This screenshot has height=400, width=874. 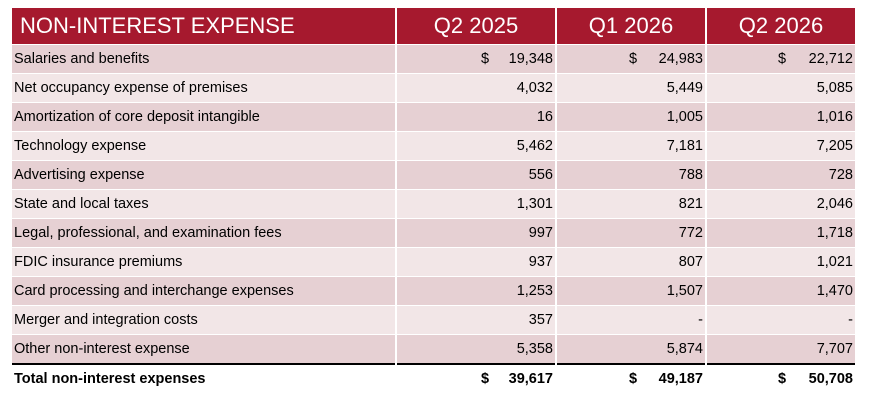 What do you see at coordinates (204, 291) in the screenshot?
I see `row-label: Card processing and interchange expenses` at bounding box center [204, 291].